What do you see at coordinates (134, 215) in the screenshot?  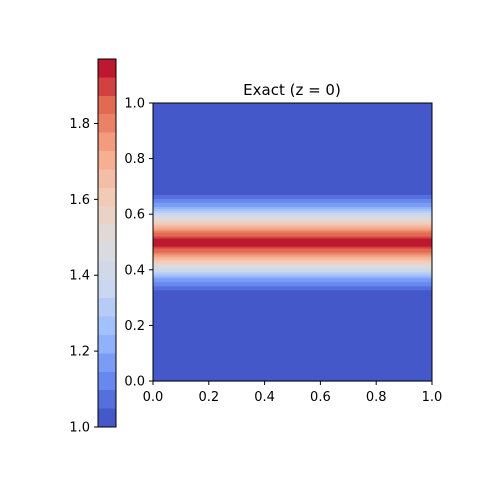 I see `y-tick-label: 0.6` at bounding box center [134, 215].